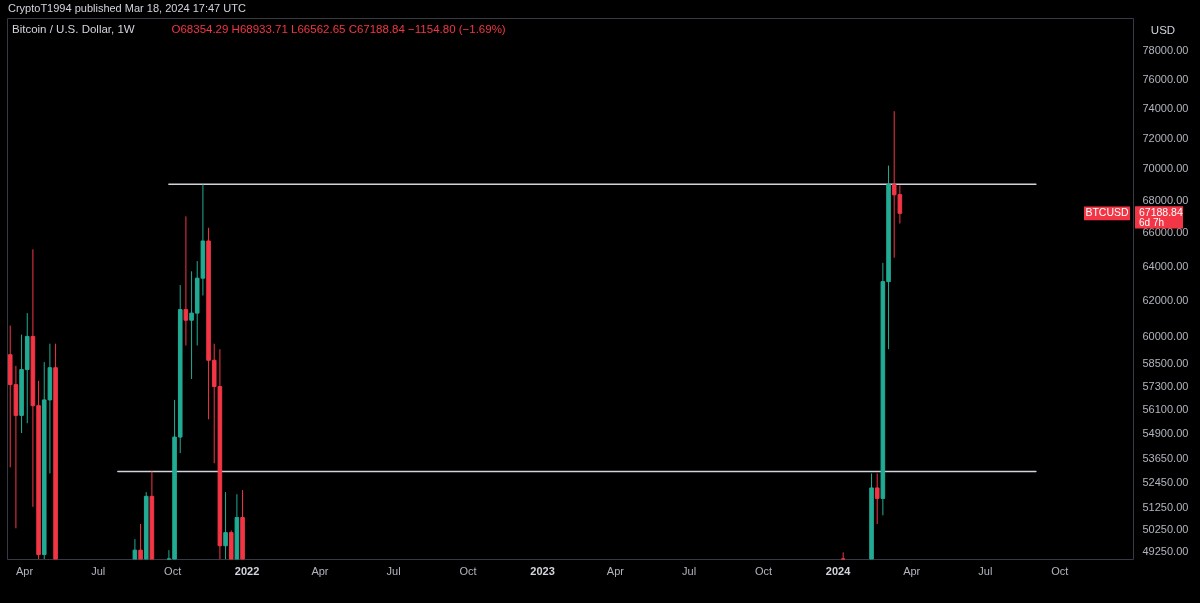 The image size is (1200, 603). Describe the element at coordinates (1165, 335) in the screenshot. I see `y-tick-label: 60000.00` at that location.